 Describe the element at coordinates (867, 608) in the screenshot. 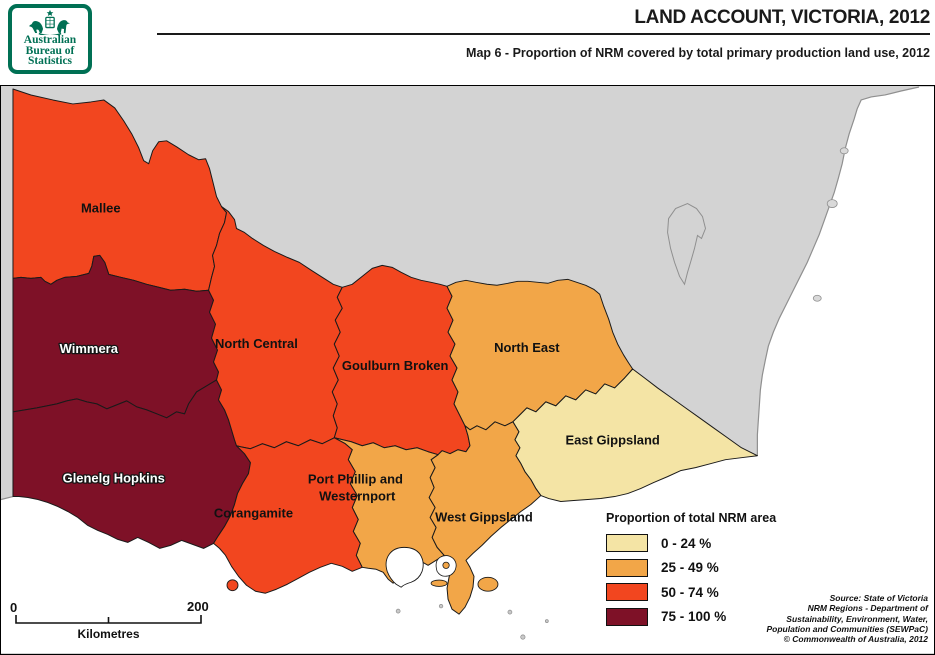

I see `source-line: NRM Regions - Department of` at that location.